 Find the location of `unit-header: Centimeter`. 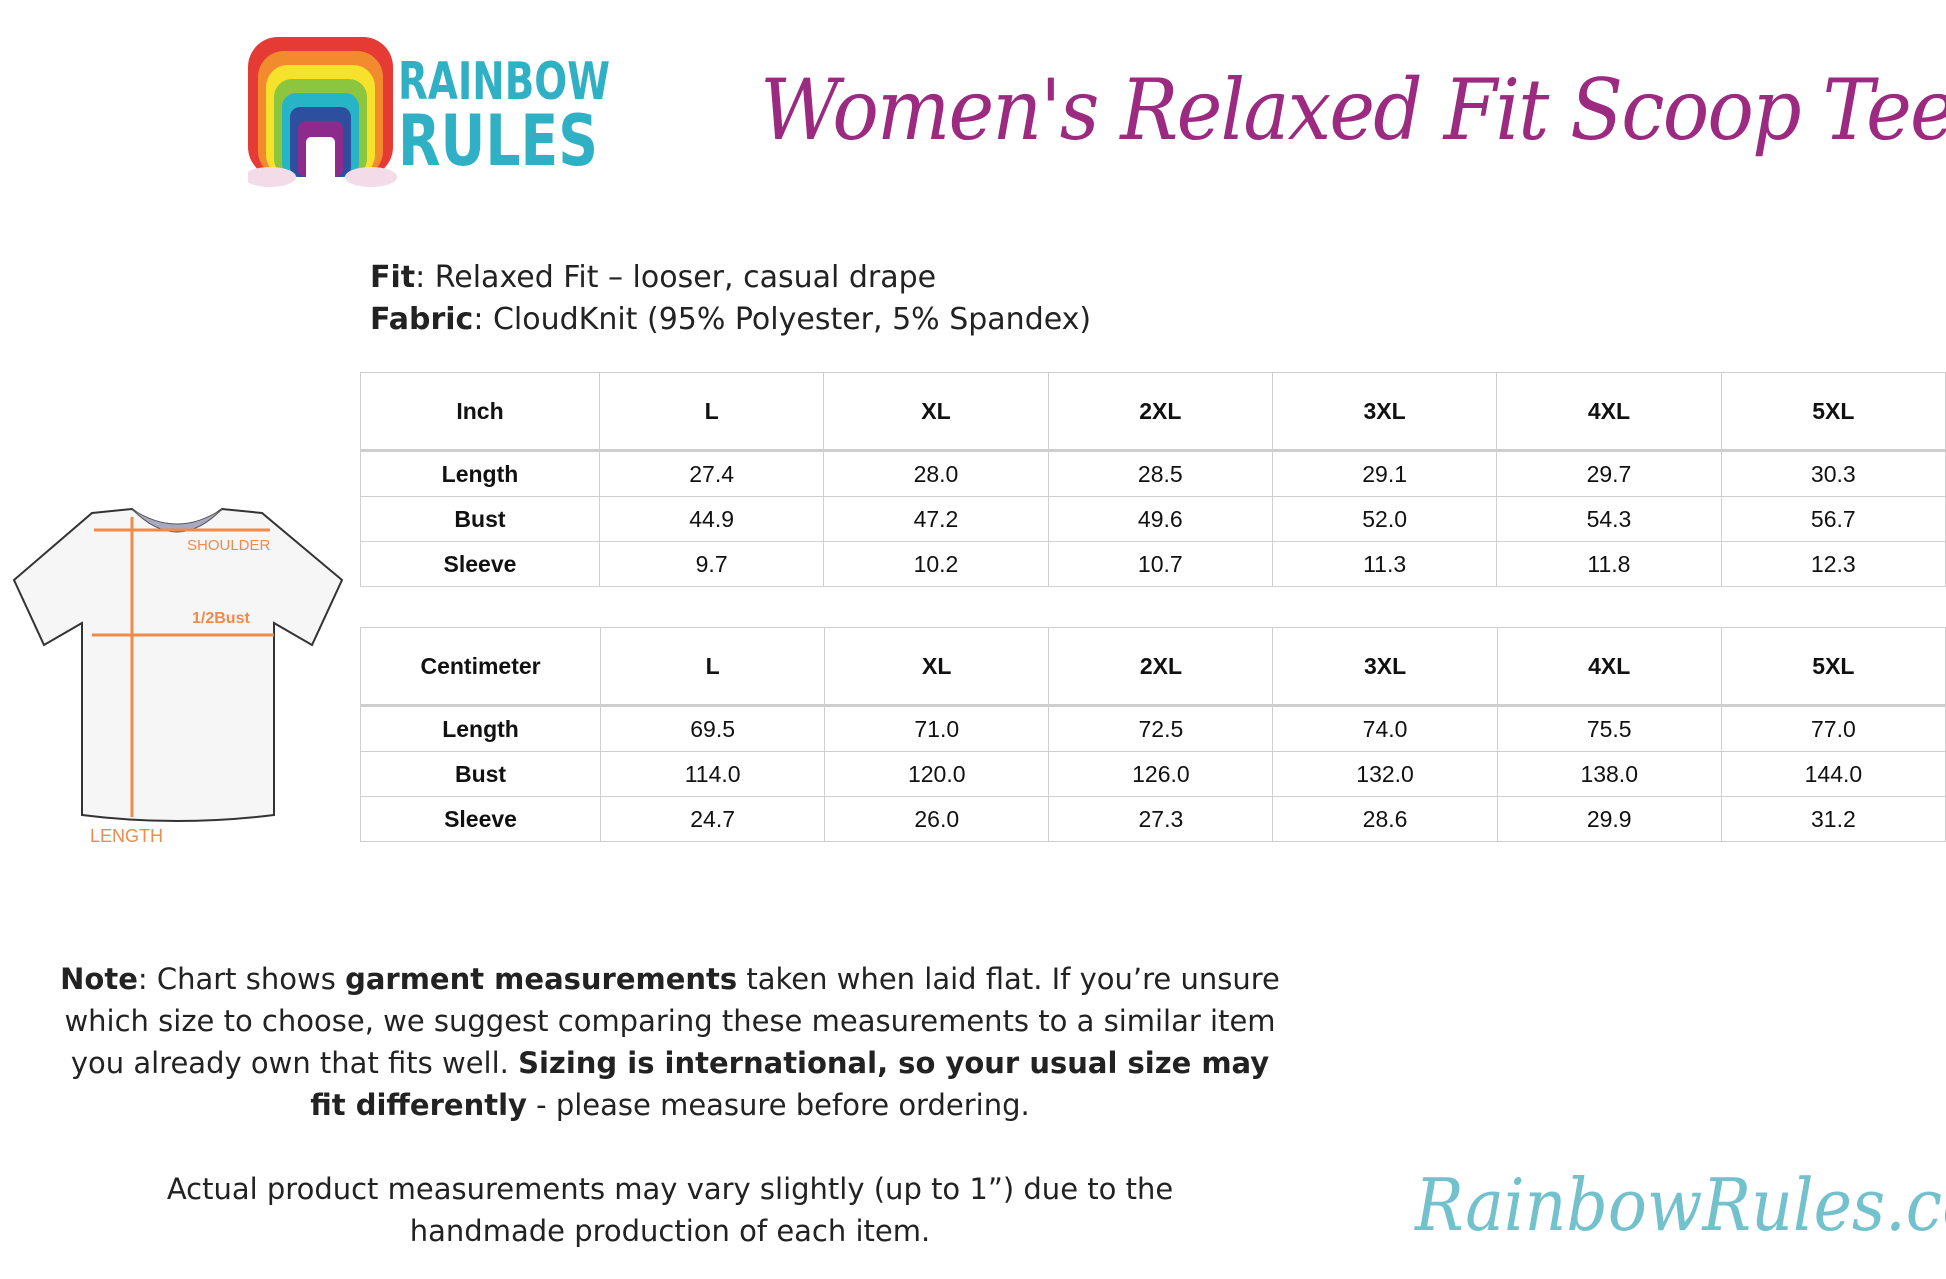

unit-header: Centimeter is located at coordinates (480, 667).